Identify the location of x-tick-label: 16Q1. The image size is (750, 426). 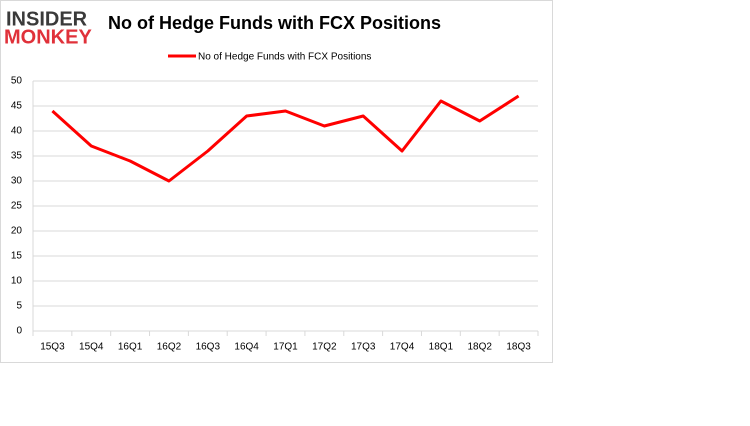
(130, 347).